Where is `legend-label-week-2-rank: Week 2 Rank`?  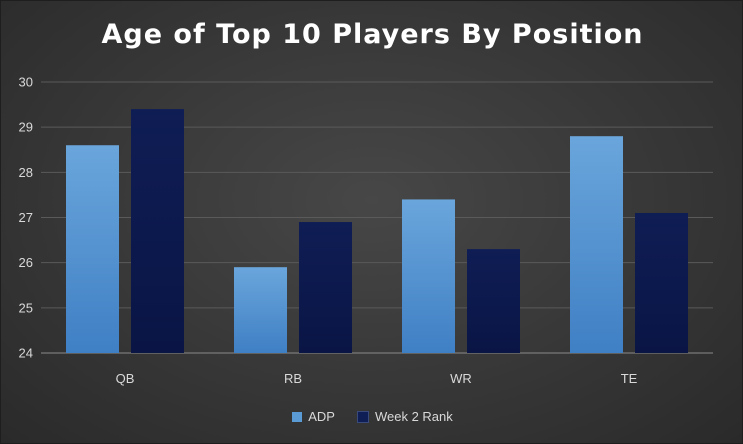 legend-label-week-2-rank: Week 2 Rank is located at coordinates (413, 416).